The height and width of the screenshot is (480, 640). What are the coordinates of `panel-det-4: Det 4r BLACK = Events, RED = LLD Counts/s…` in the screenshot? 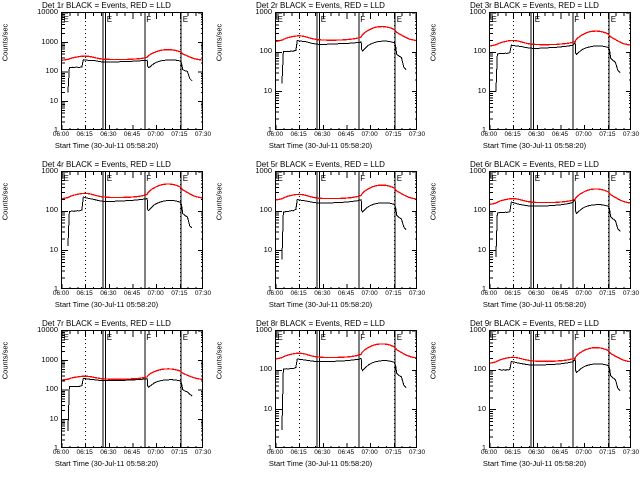 It's located at (106, 239).